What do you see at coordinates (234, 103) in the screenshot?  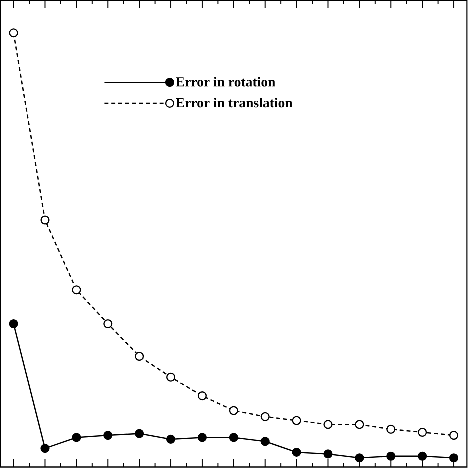 I see `legend-label: Error in translation` at bounding box center [234, 103].